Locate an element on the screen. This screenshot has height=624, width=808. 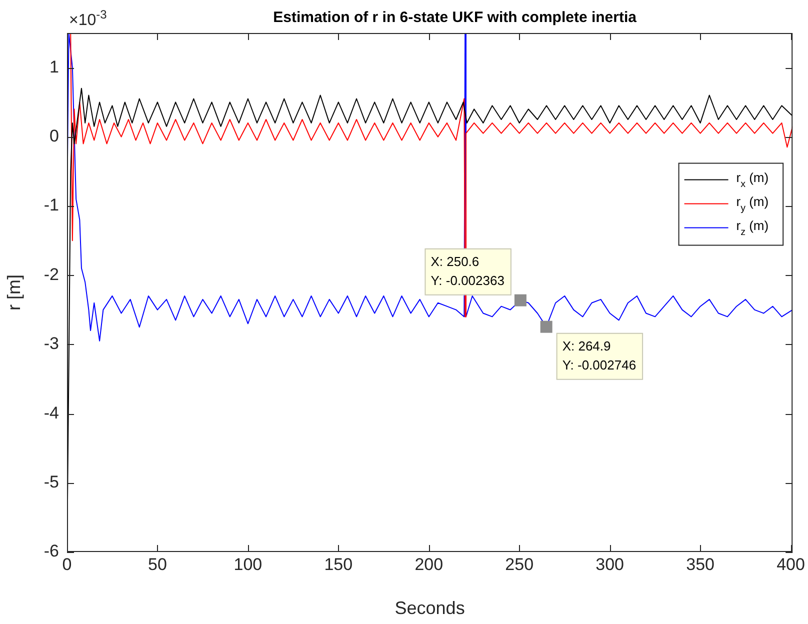
x-tick-label: 0 is located at coordinates (67, 564).